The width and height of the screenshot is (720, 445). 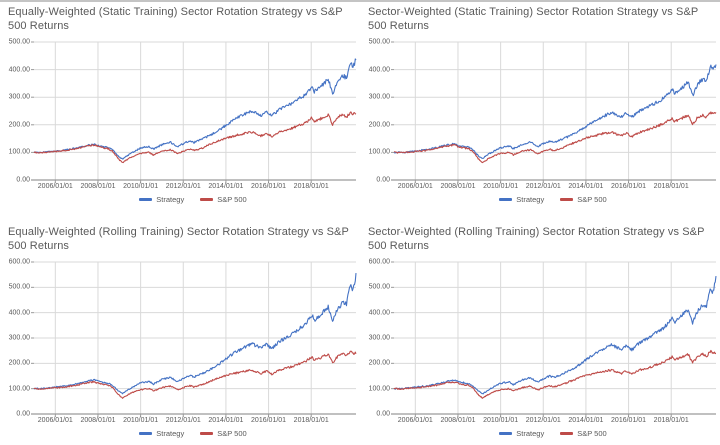 I want to click on y-tick-label: 600.00, so click(x=379, y=262).